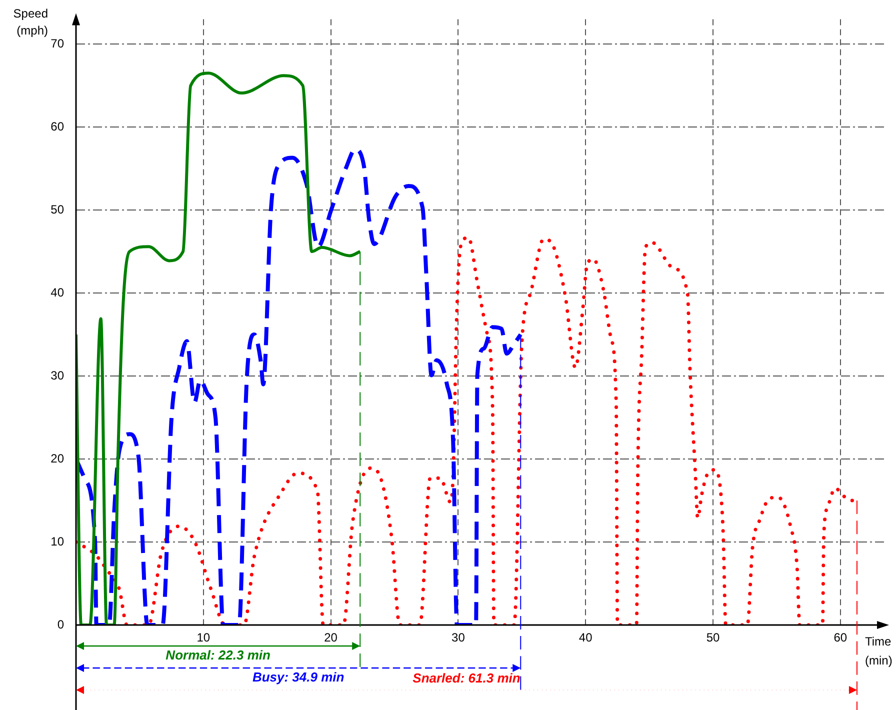 Image resolution: width=896 pixels, height=710 pixels. What do you see at coordinates (459, 637) in the screenshot?
I see `x-tick-label: 30` at bounding box center [459, 637].